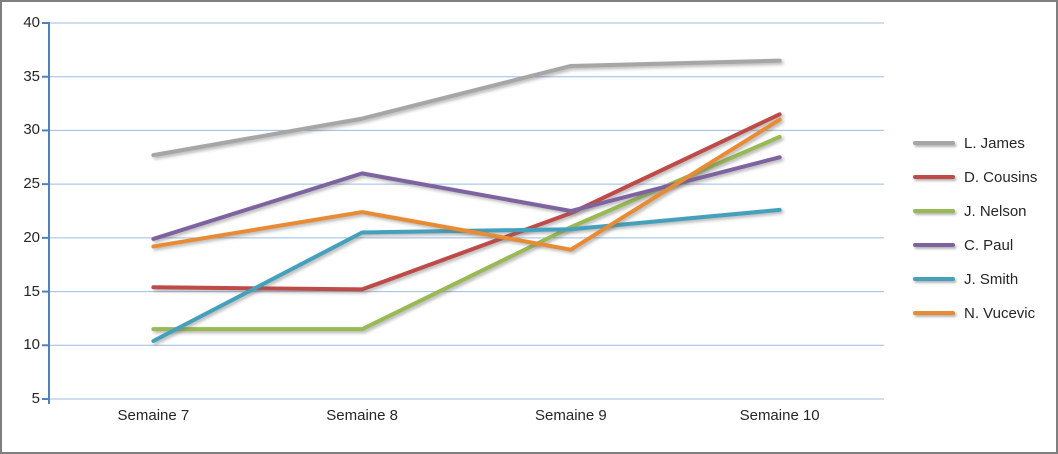 The height and width of the screenshot is (454, 1058). Describe the element at coordinates (1001, 177) in the screenshot. I see `legend-label: D. Cousins` at that location.